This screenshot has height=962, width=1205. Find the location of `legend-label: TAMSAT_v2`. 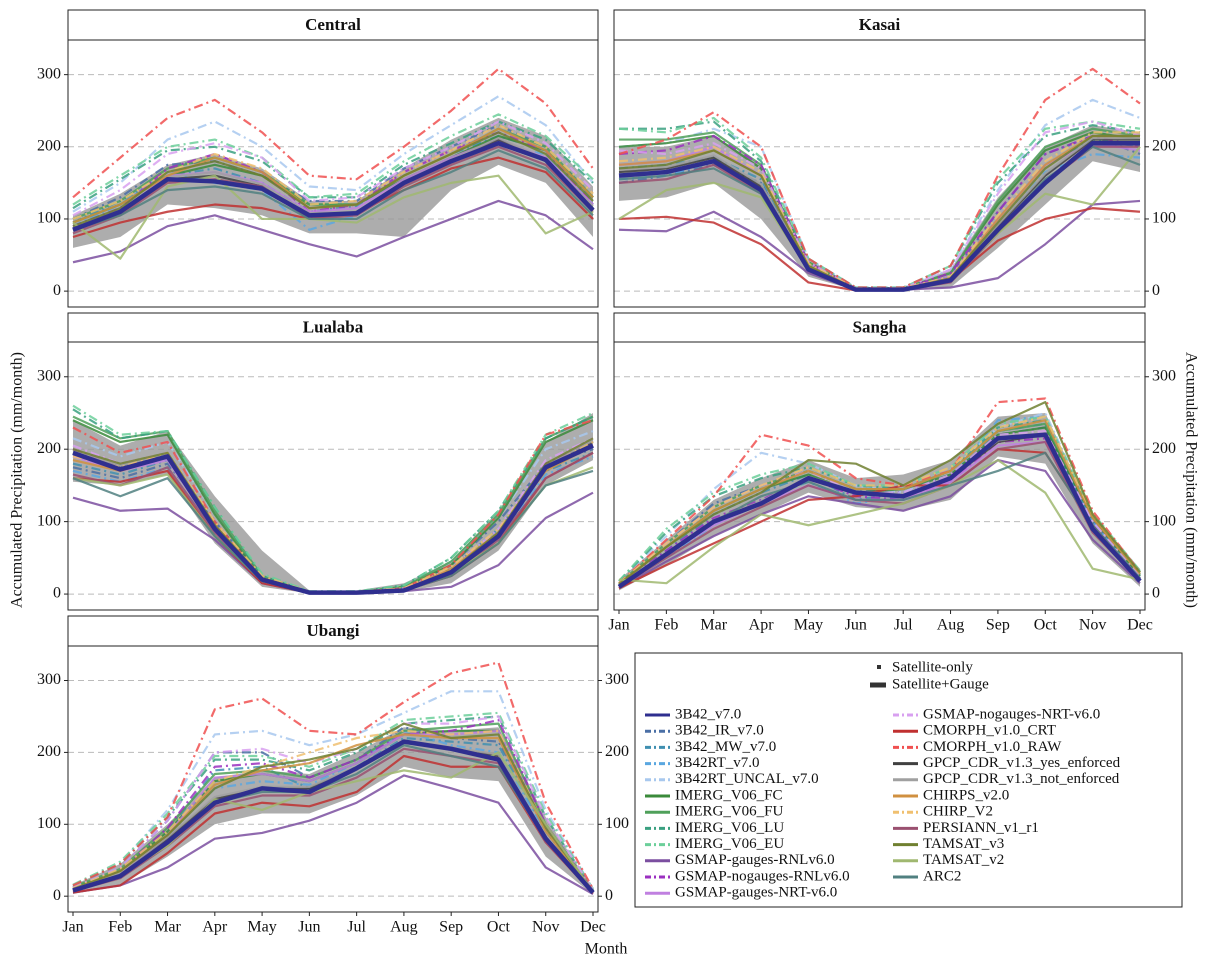

legend-label: TAMSAT_v2 is located at coordinates (963, 860).